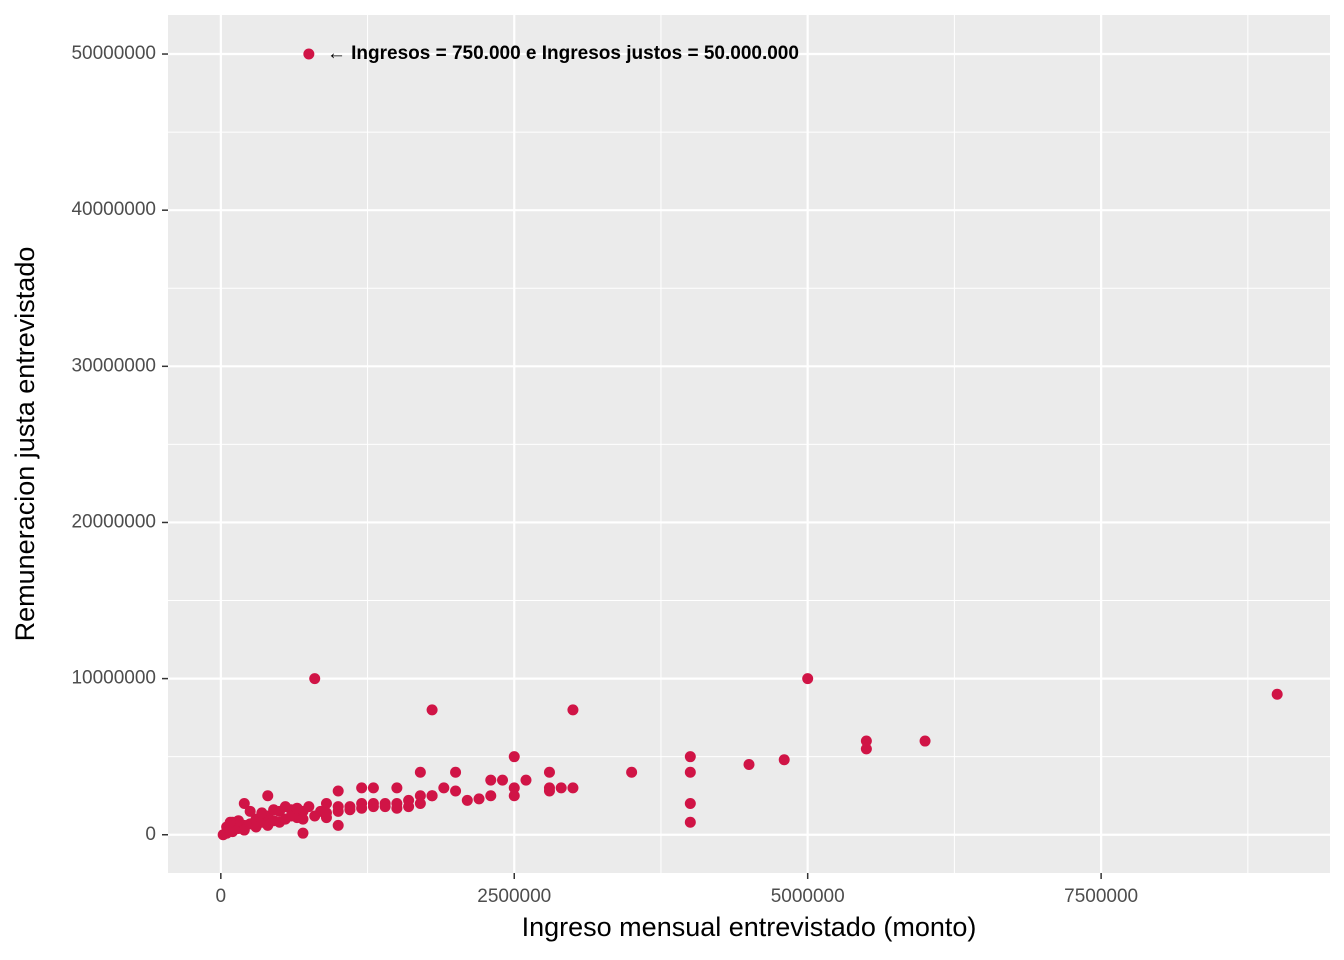 This screenshot has height=960, width=1344. Describe the element at coordinates (113, 521) in the screenshot. I see `y-tick-label: 20000000` at that location.